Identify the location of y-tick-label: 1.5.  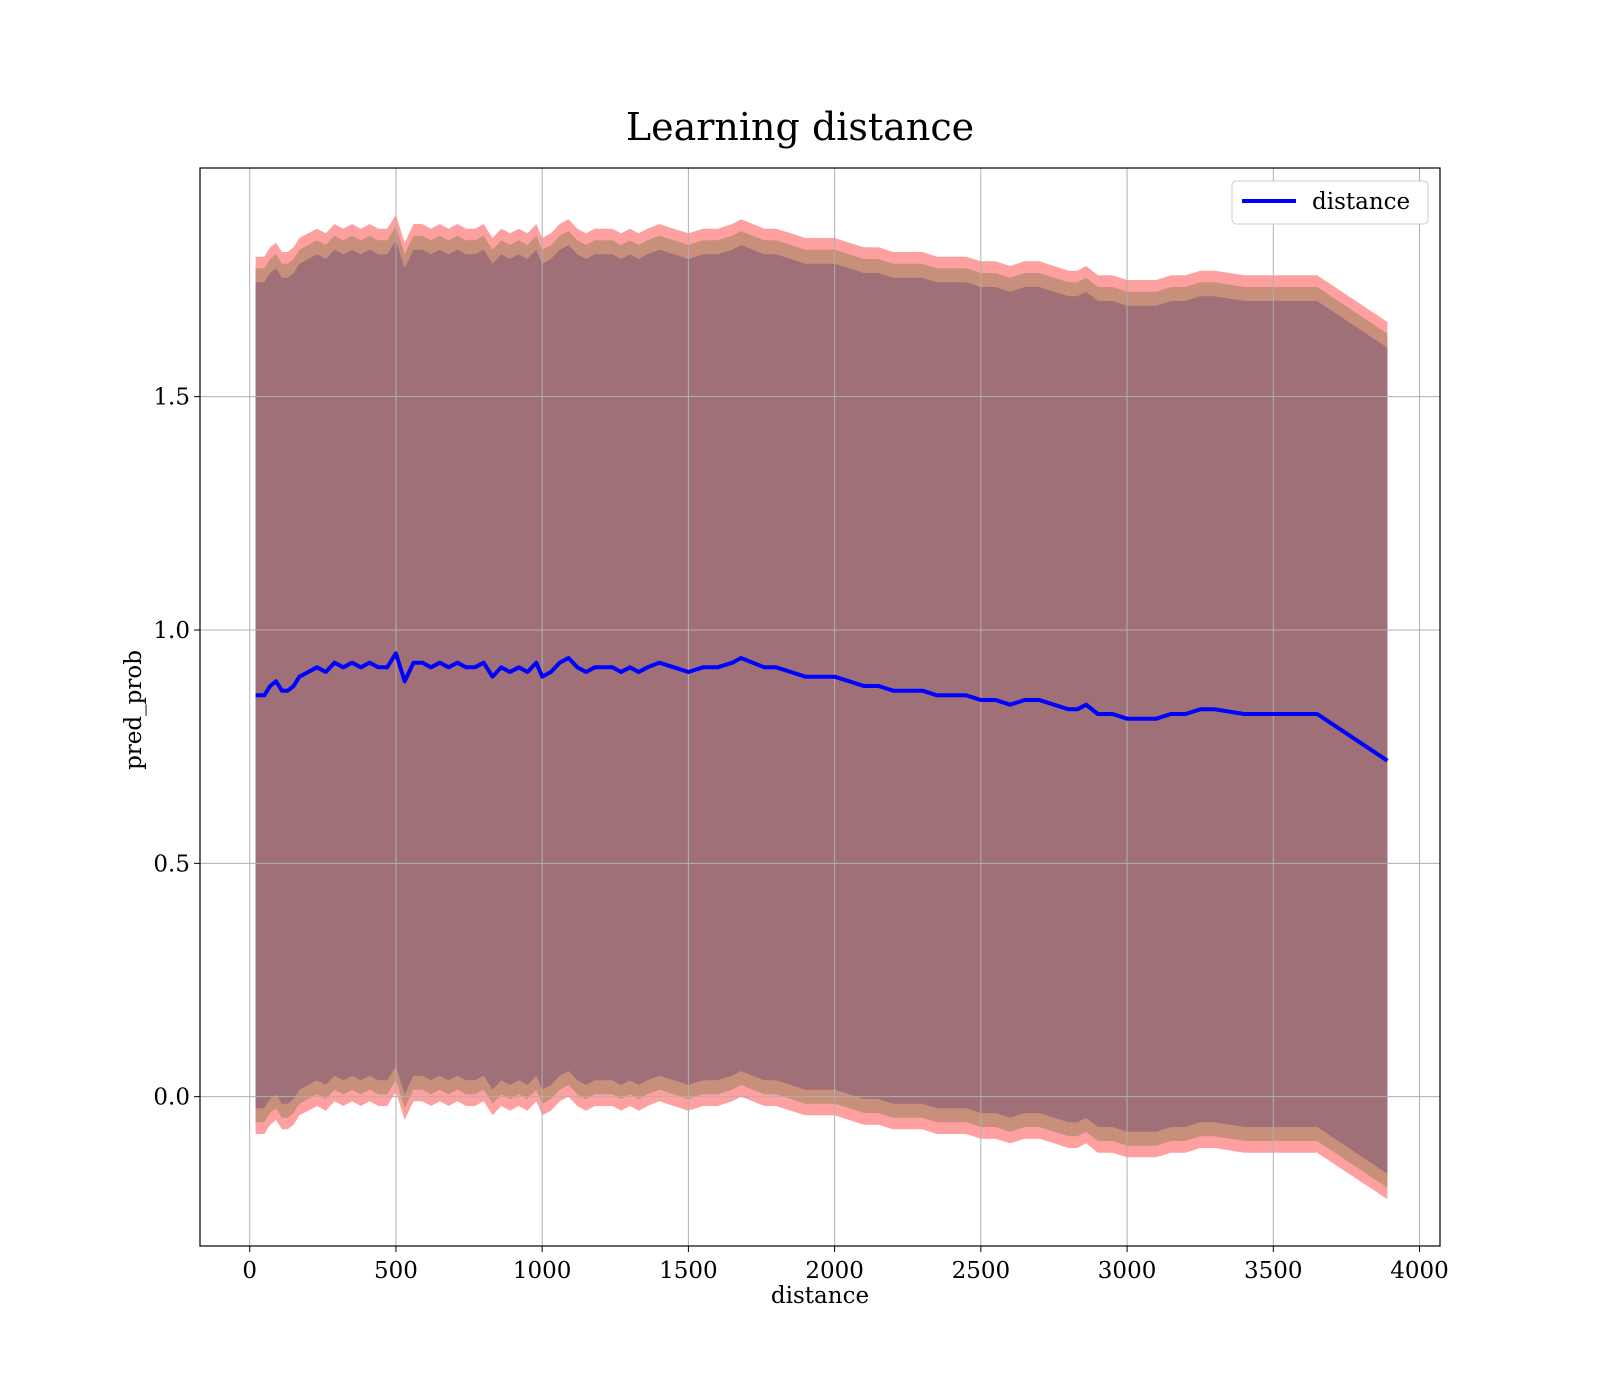
(171, 398).